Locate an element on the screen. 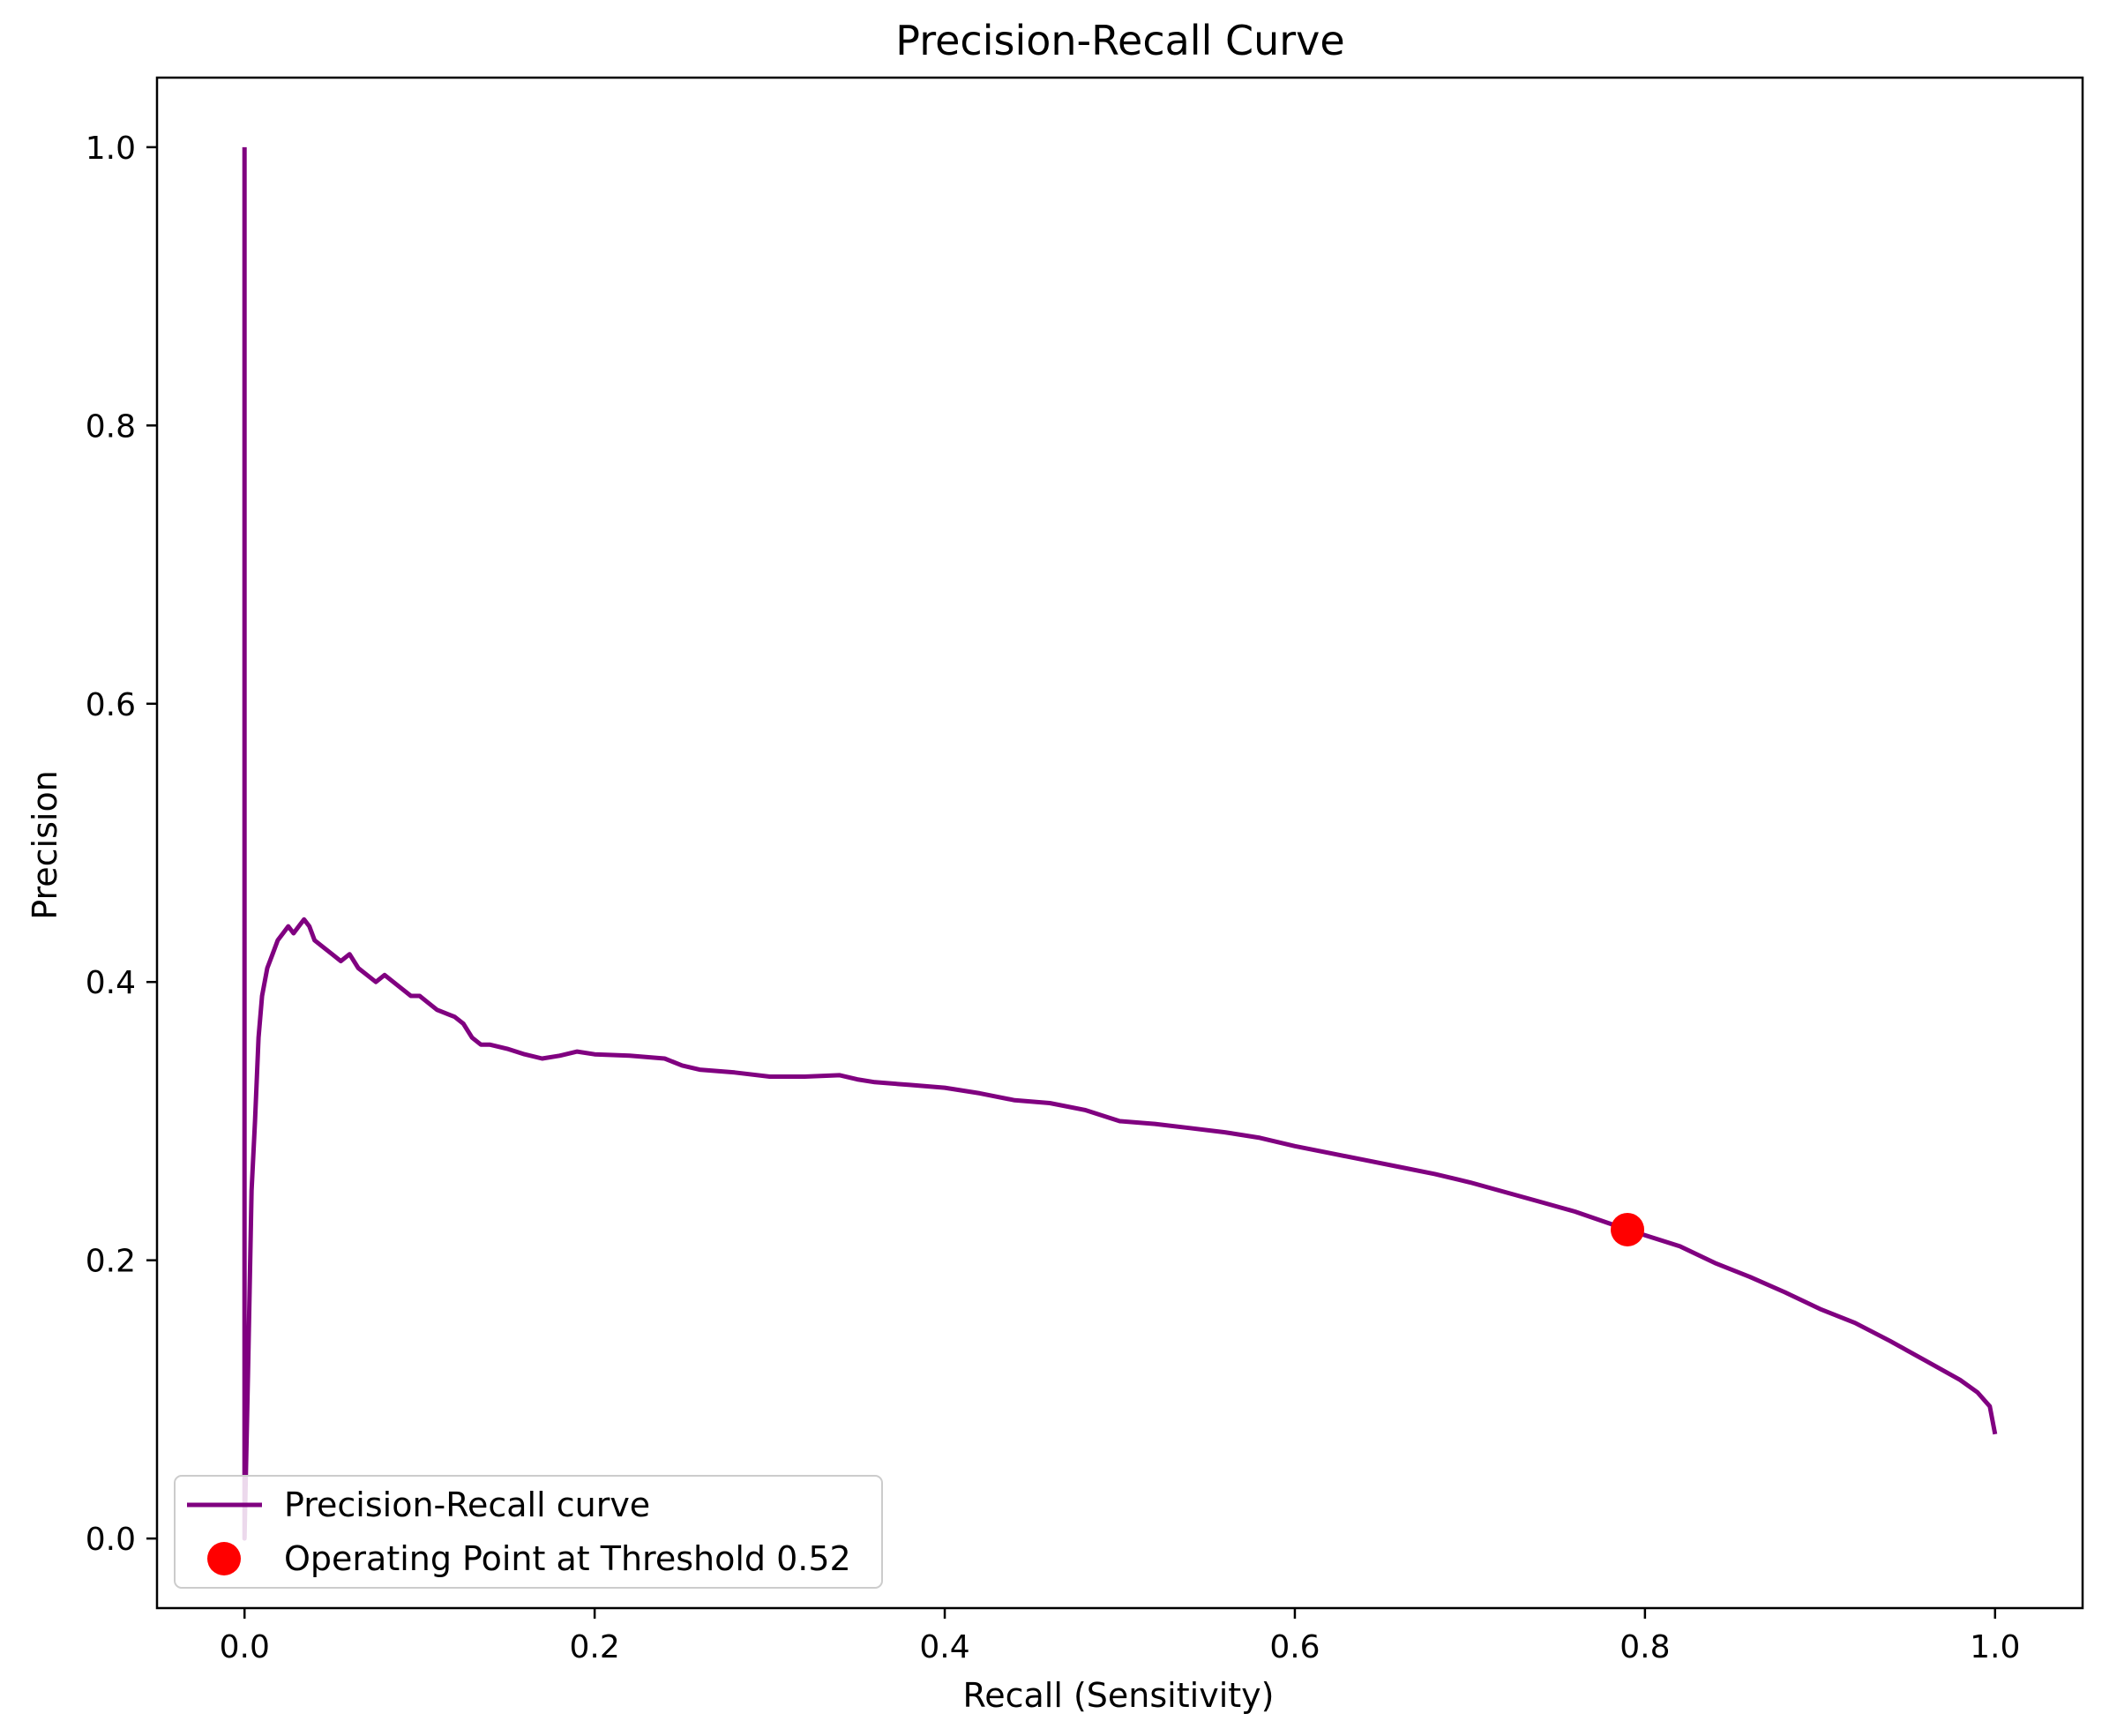 Image resolution: width=2102 pixels, height=1736 pixels. y-tick-label: 0.6 is located at coordinates (111, 705).